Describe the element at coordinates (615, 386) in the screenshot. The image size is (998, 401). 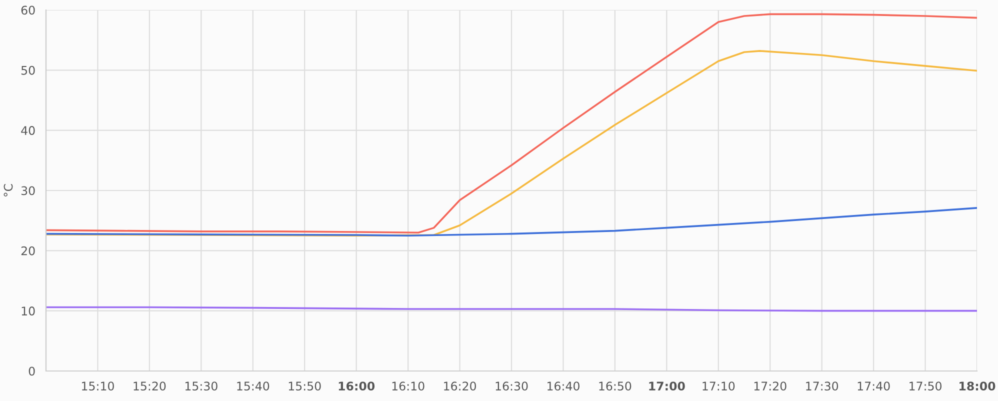
I see `x-tick-label: 16:50` at that location.